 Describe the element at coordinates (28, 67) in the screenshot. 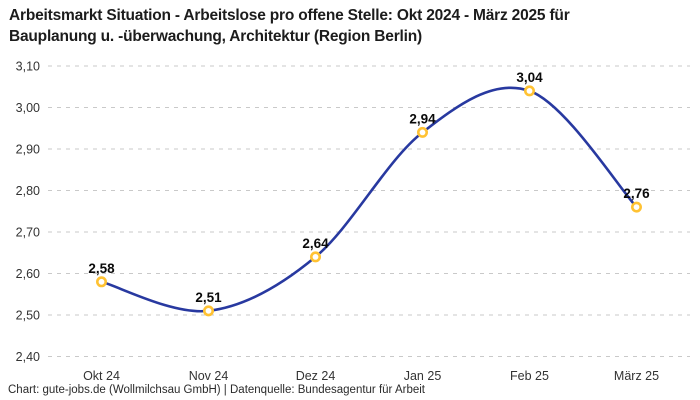

I see `y-tick-label: 3,10` at that location.